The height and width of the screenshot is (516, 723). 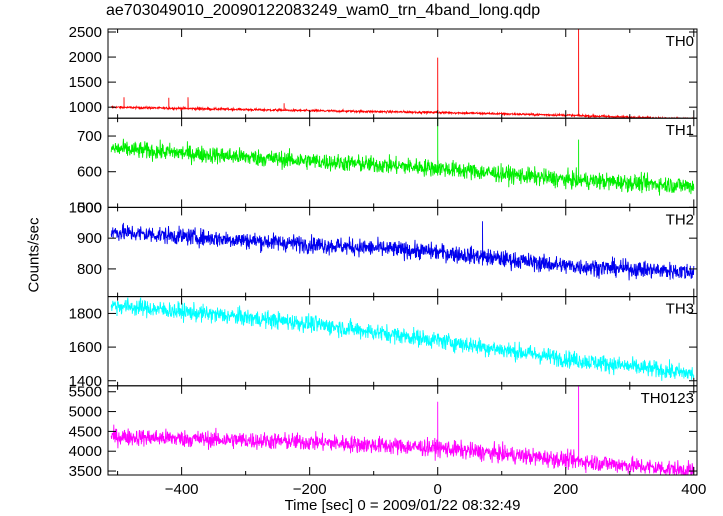 I want to click on panel-frame-th0, so click(x=402, y=73).